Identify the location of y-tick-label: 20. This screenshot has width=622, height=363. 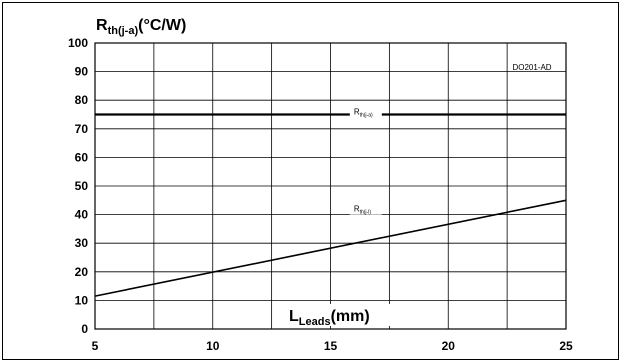
(82, 272).